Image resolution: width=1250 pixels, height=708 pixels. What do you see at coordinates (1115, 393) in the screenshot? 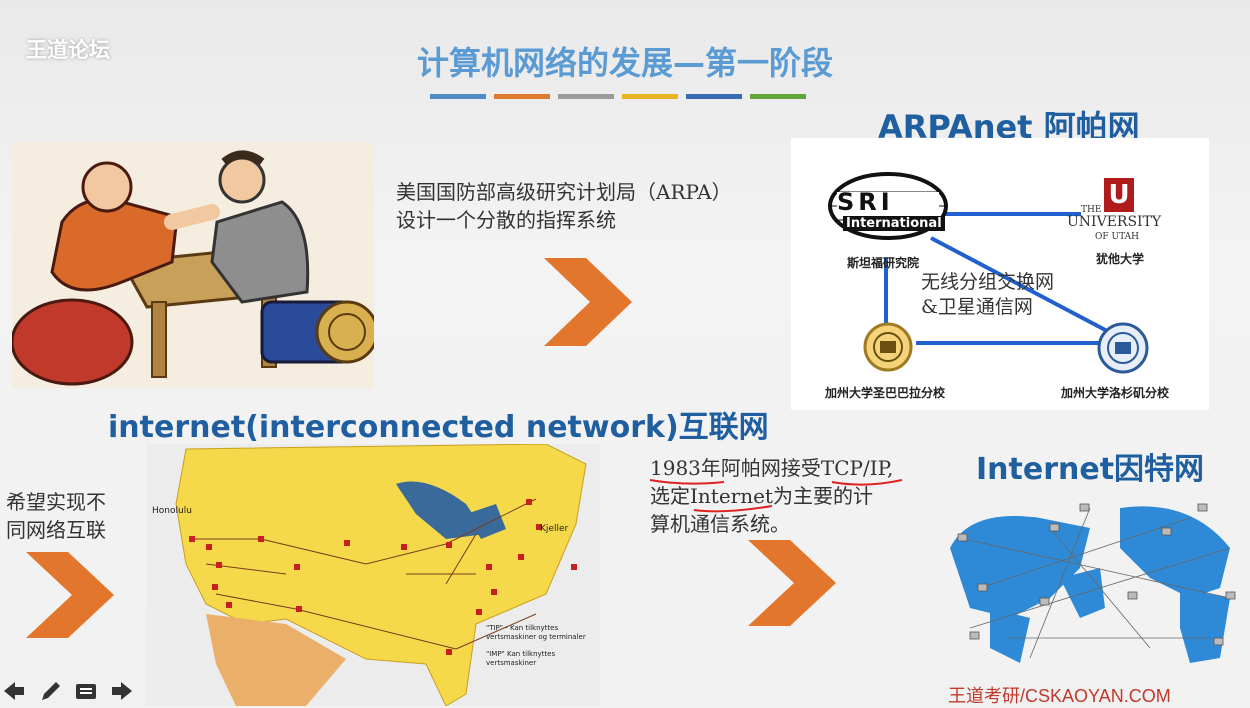
I see `ucla-label: 加州大学洛杉矶分校` at bounding box center [1115, 393].